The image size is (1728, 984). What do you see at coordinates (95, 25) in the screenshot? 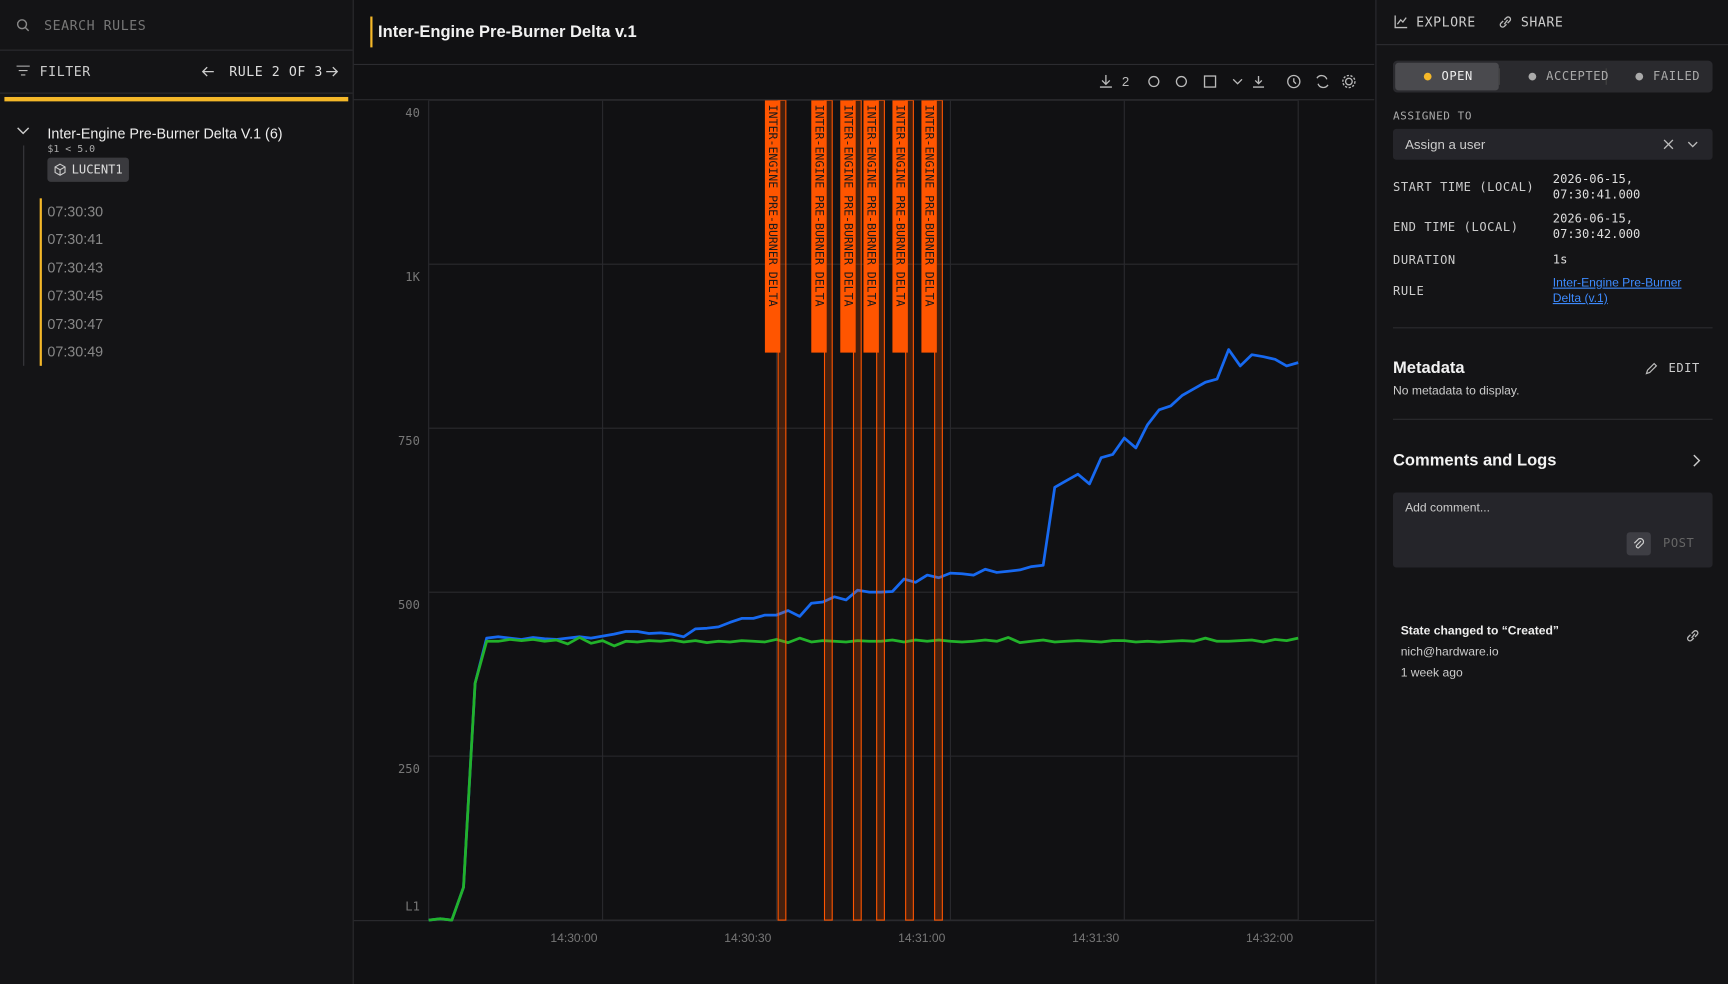
I see `search-input: SEARCH RULES` at bounding box center [95, 25].